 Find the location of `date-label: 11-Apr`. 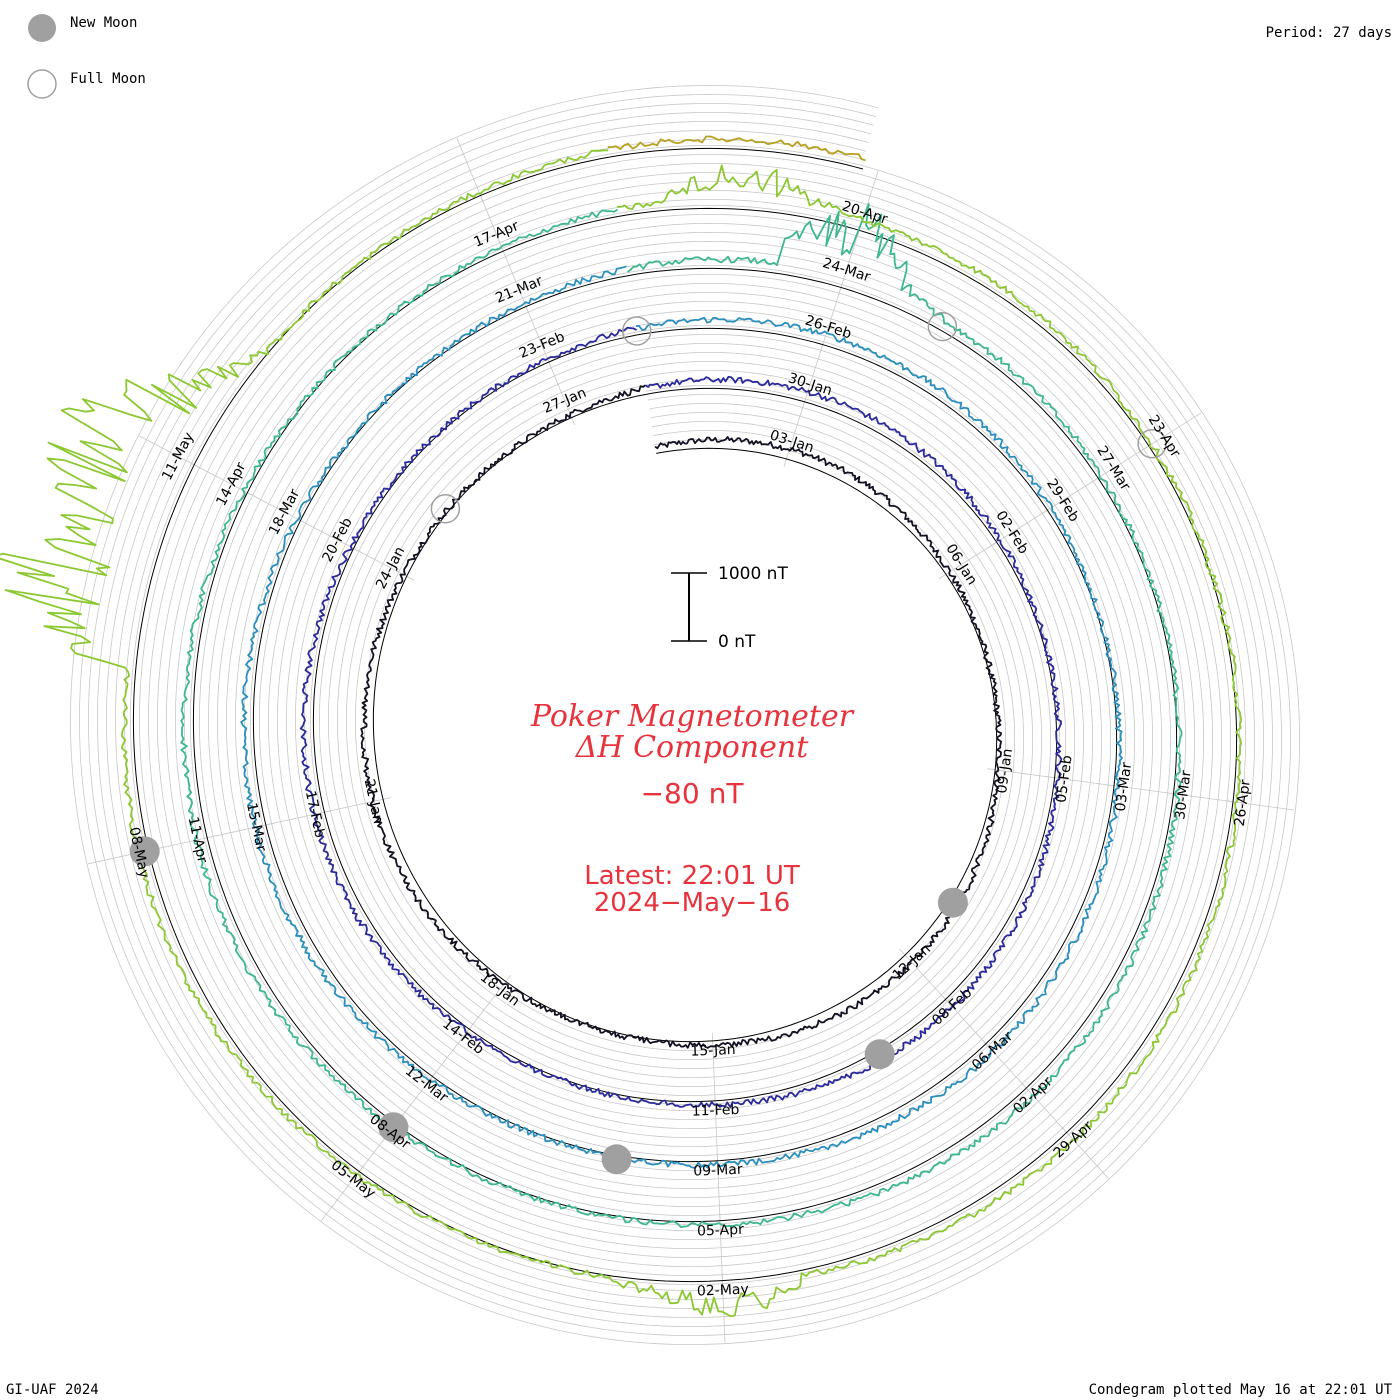

date-label: 11-Apr is located at coordinates (198, 839).